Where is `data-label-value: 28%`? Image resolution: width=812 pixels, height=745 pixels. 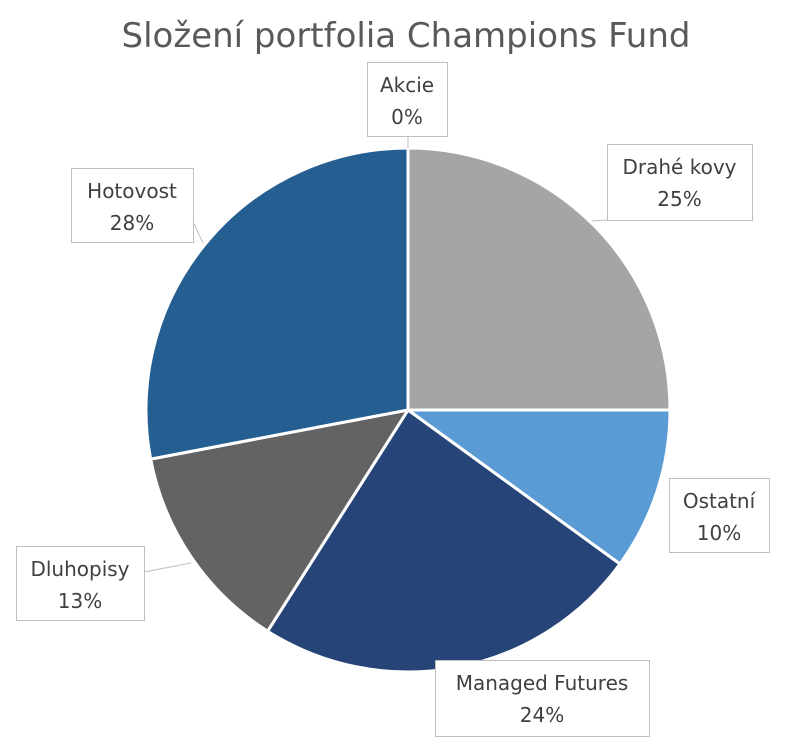
data-label-value: 28% is located at coordinates (132, 223).